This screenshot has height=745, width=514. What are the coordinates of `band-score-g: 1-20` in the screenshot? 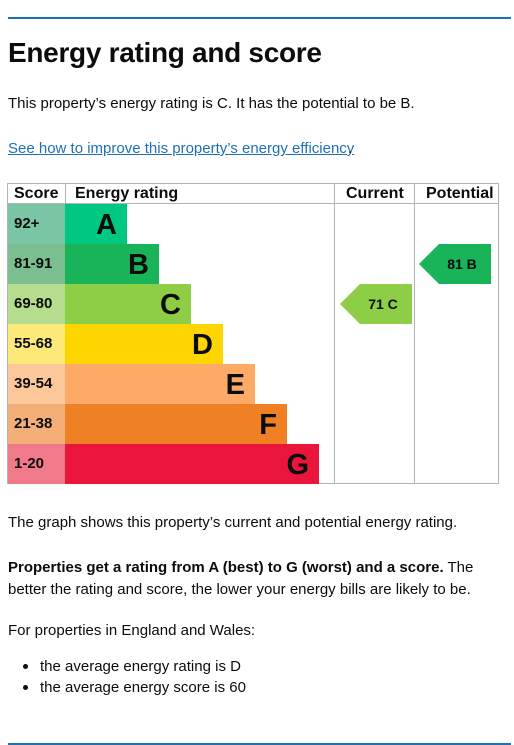 It's located at (36, 464).